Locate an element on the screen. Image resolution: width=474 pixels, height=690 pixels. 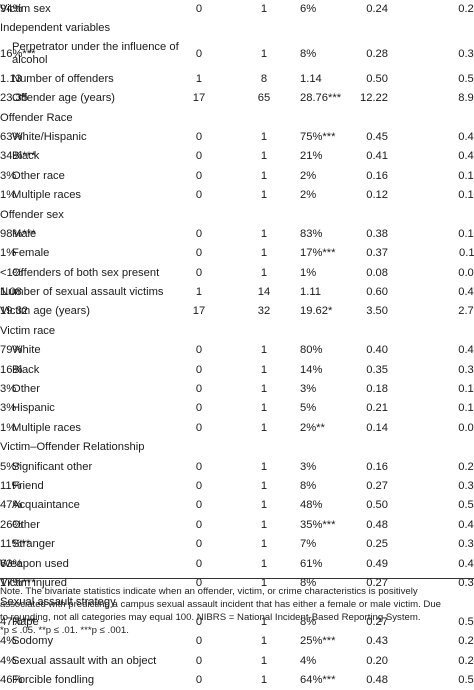
table-row: White/Hispanic 0 1 75%*** 0.45 63% 0.48 is located at coordinates (237, 137).